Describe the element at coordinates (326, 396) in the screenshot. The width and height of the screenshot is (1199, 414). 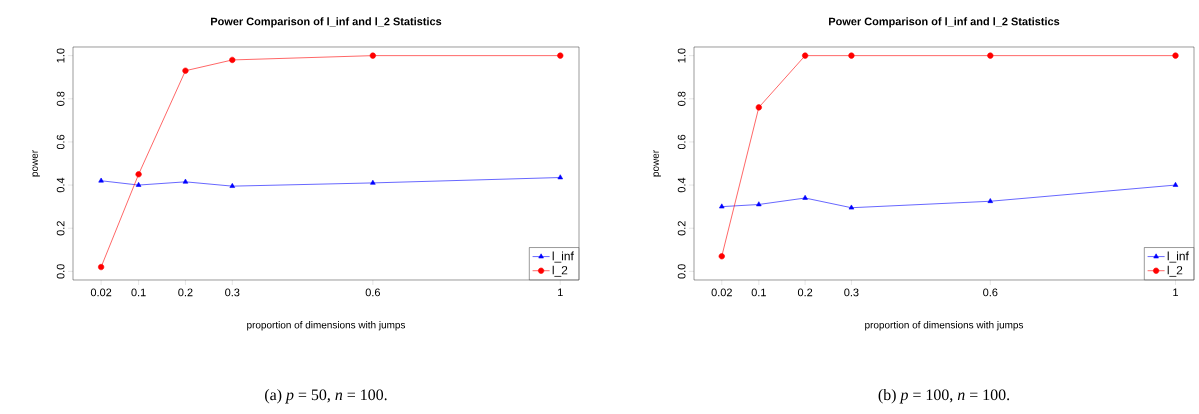
I see `text: (a) p = 50, n = 100.` at that location.